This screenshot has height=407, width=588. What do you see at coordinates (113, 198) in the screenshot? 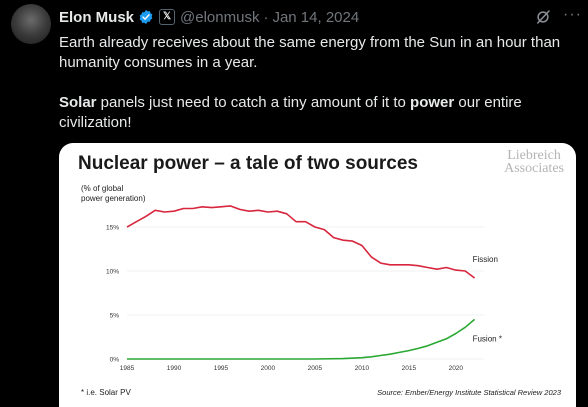
I see `ylabel-line-2: power generation)` at bounding box center [113, 198].